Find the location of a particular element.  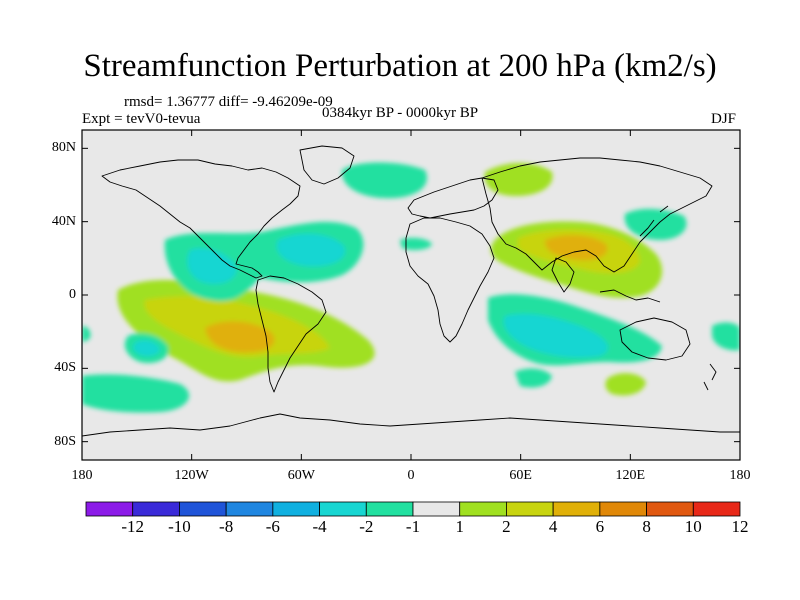

lat-label: 40S is located at coordinates (65, 368).